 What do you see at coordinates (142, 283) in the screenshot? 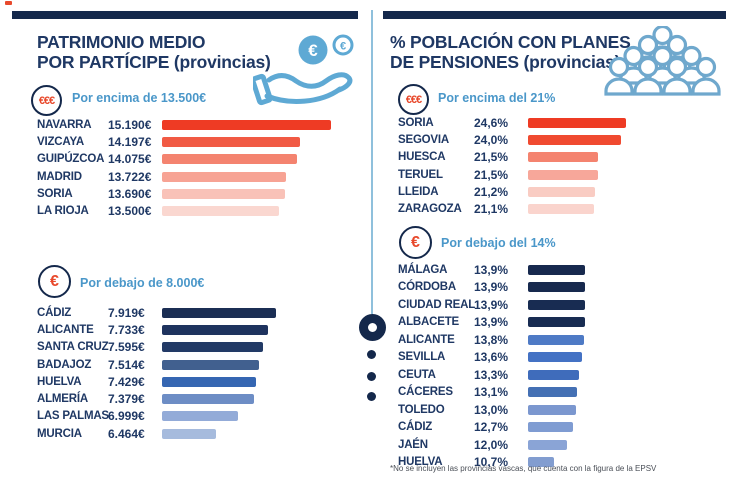
I see `left-section2-label: Por debajo de 8.000€` at bounding box center [142, 283].